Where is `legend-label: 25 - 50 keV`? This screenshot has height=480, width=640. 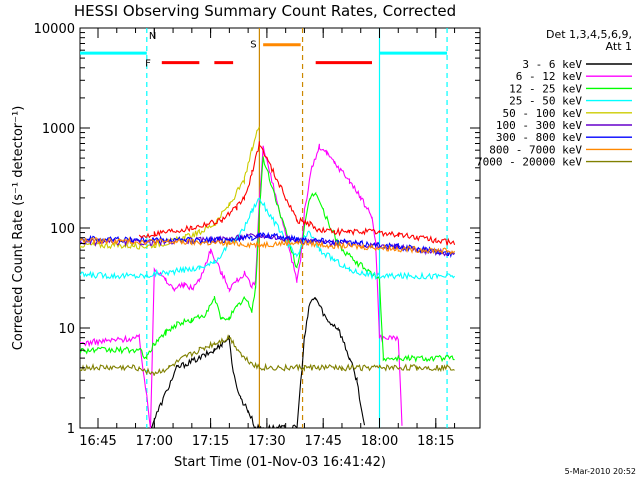 legend-label: 25 - 50 keV is located at coordinates (545, 101).